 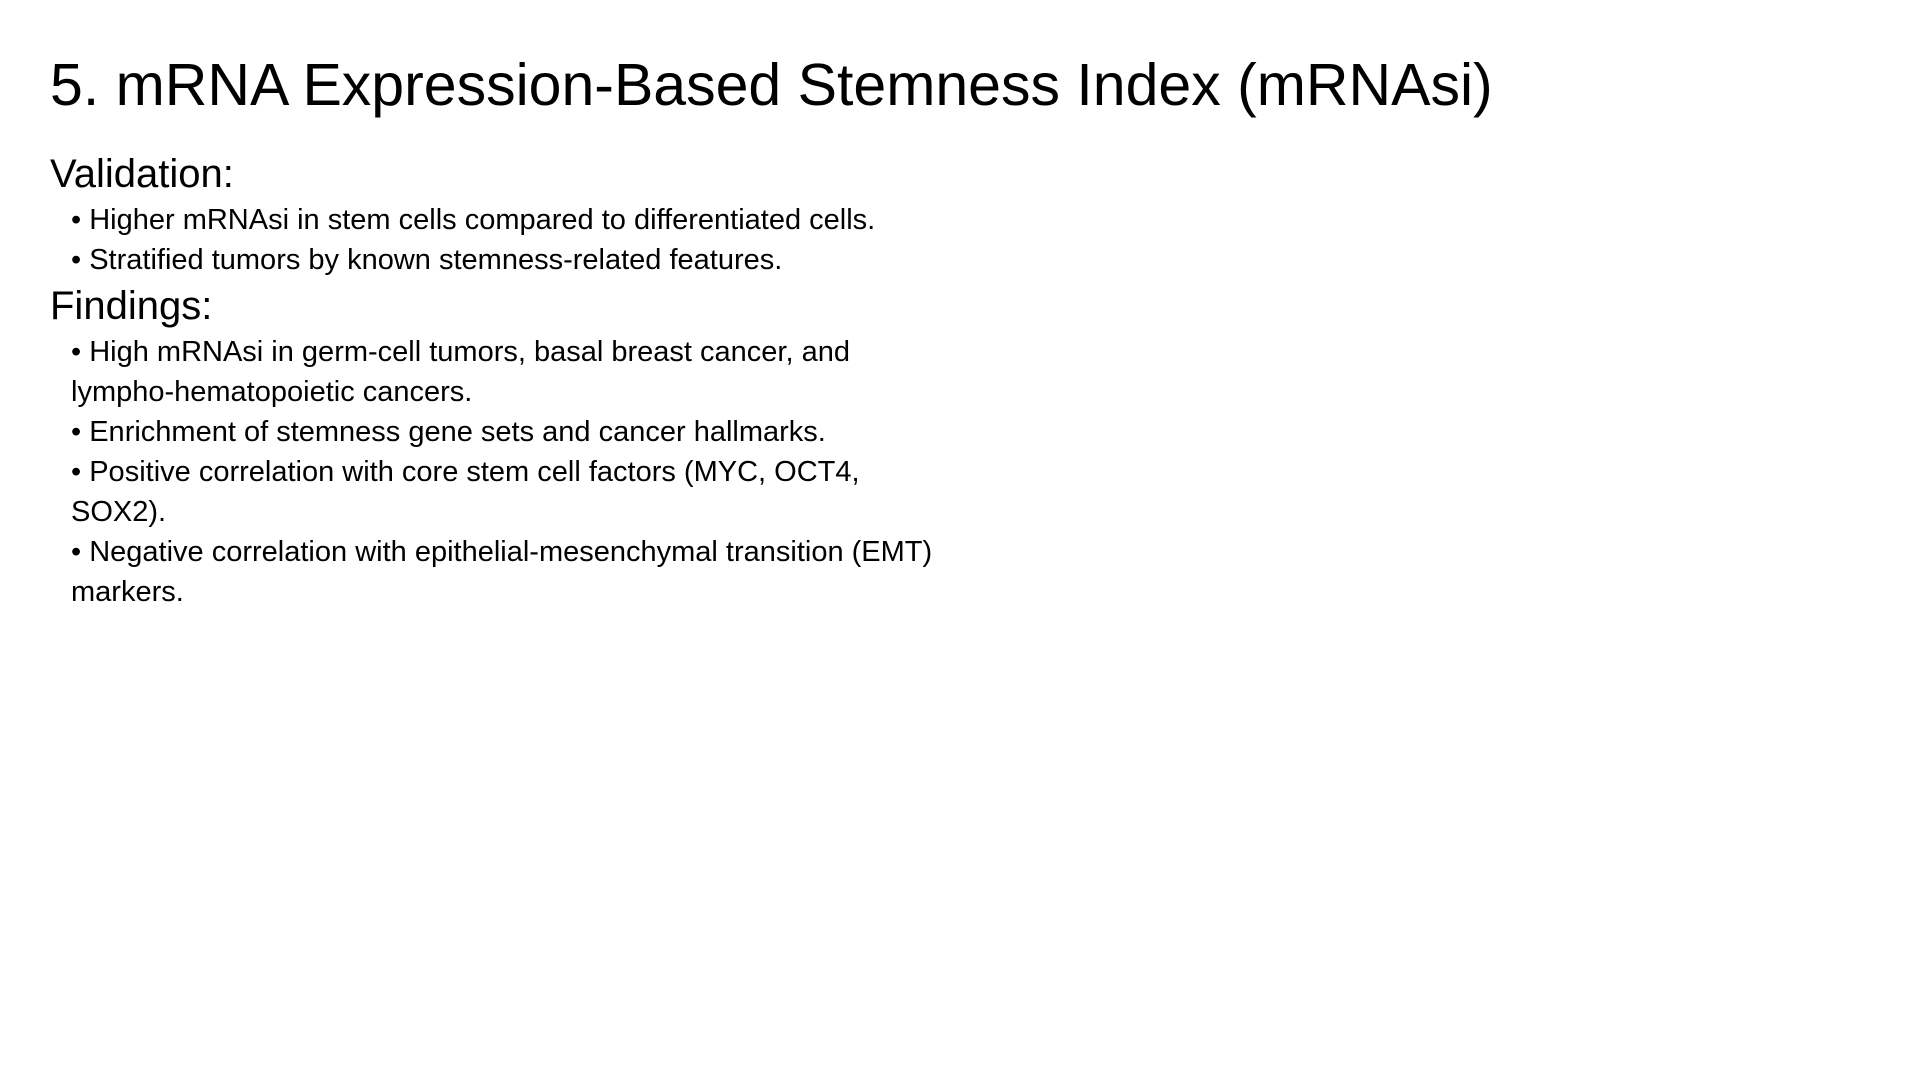 I want to click on section-heading-findings: Findings:, so click(x=131, y=306).